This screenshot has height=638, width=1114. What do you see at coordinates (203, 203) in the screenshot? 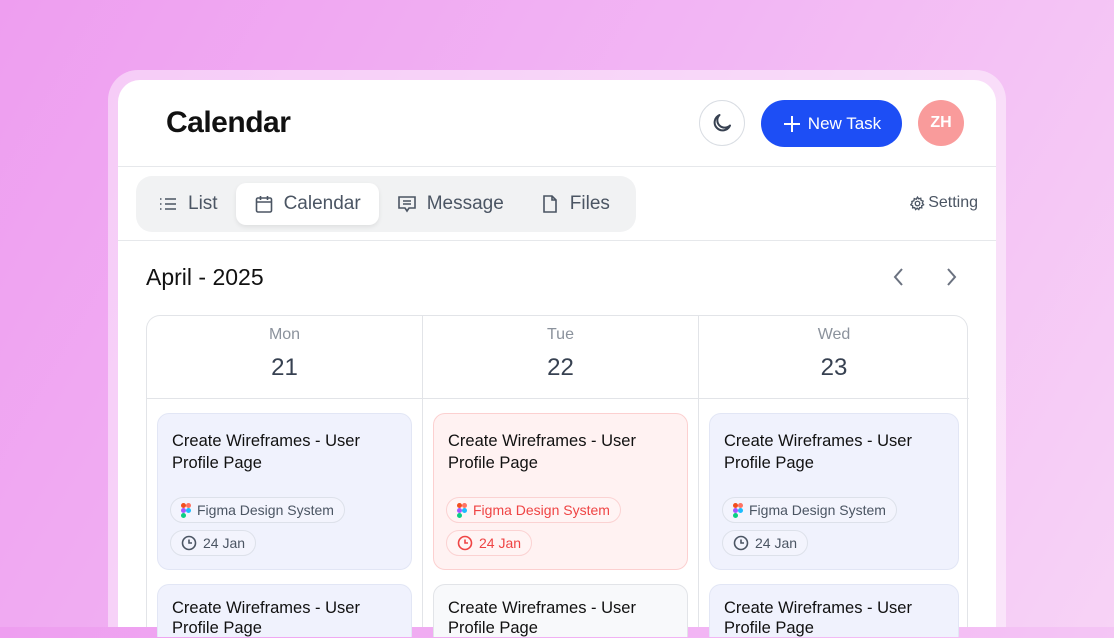
I see `tab-label: List` at bounding box center [203, 203].